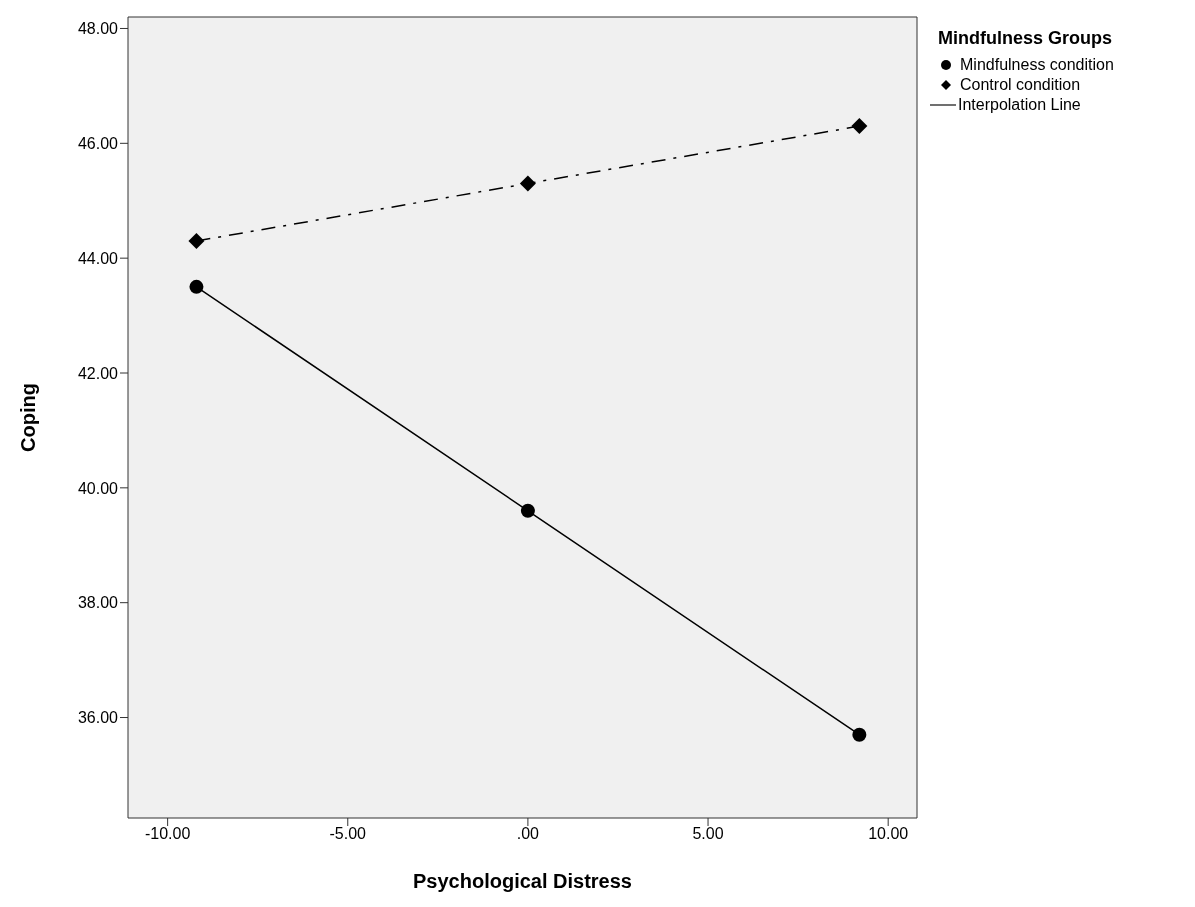 This screenshot has height=907, width=1195. Describe the element at coordinates (1020, 85) in the screenshot. I see `legend-label: Control condition` at that location.